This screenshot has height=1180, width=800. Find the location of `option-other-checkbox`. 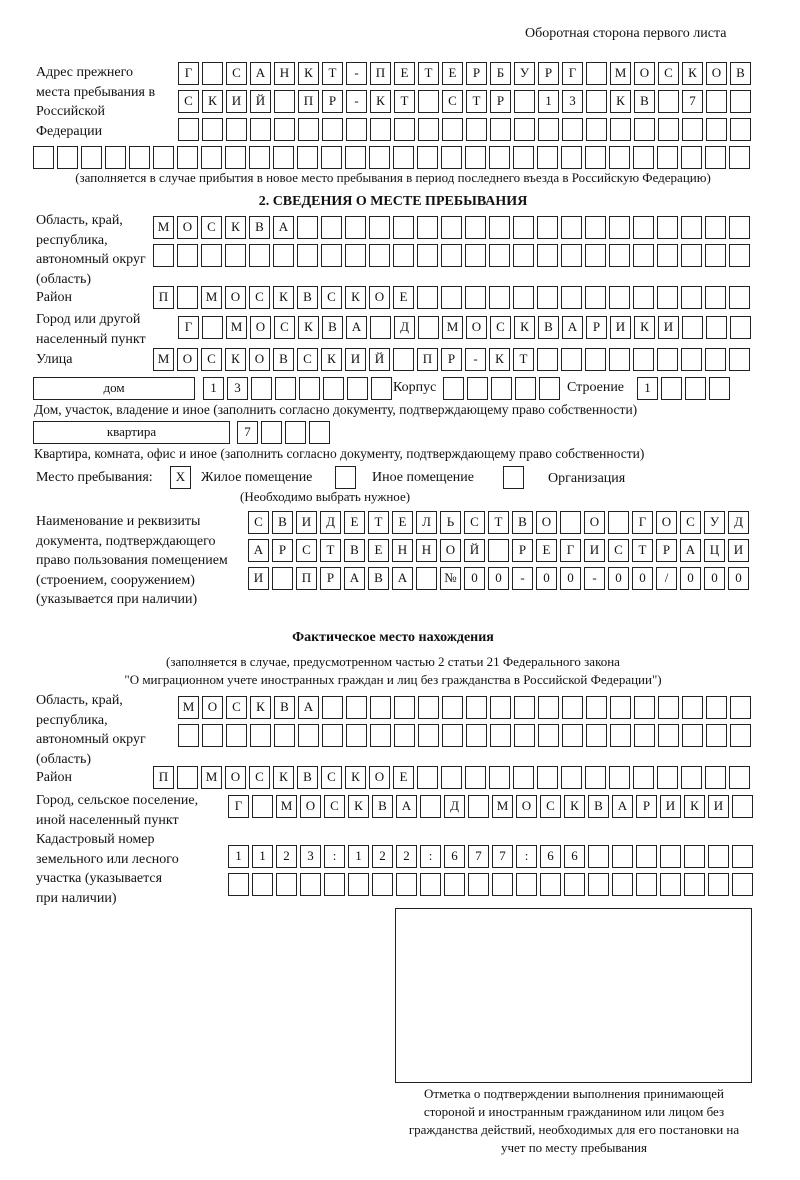

option-other-checkbox is located at coordinates (345, 477).